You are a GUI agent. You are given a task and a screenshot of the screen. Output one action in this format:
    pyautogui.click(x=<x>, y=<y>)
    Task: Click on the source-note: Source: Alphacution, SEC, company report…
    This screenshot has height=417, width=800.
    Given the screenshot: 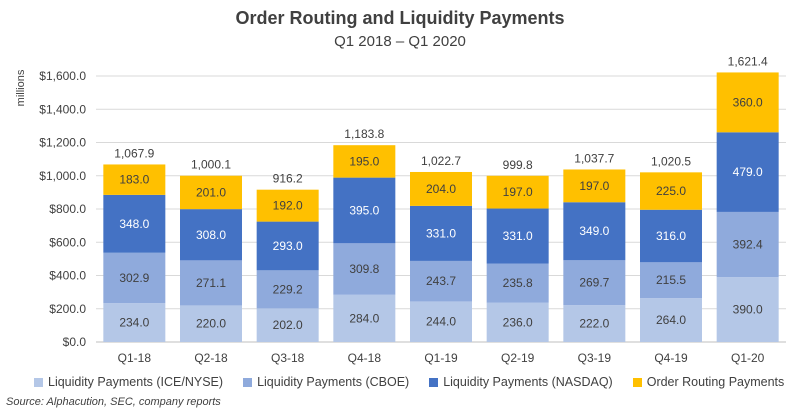 What is the action you would take?
    pyautogui.click(x=113, y=402)
    